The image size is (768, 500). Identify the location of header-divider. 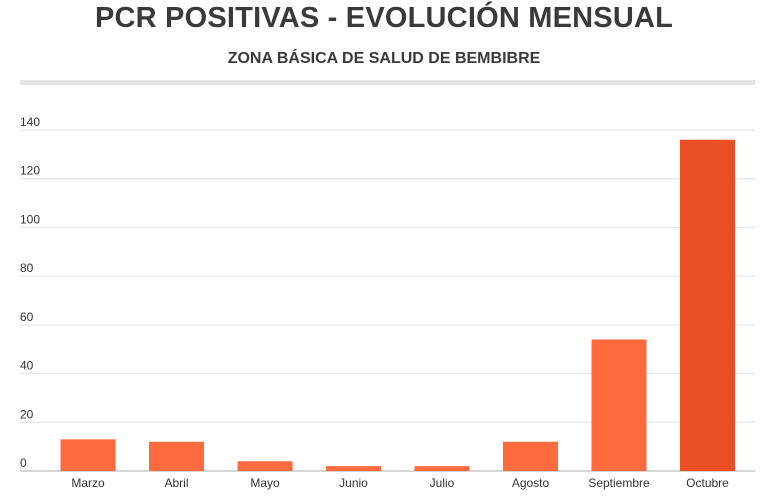
(387, 82).